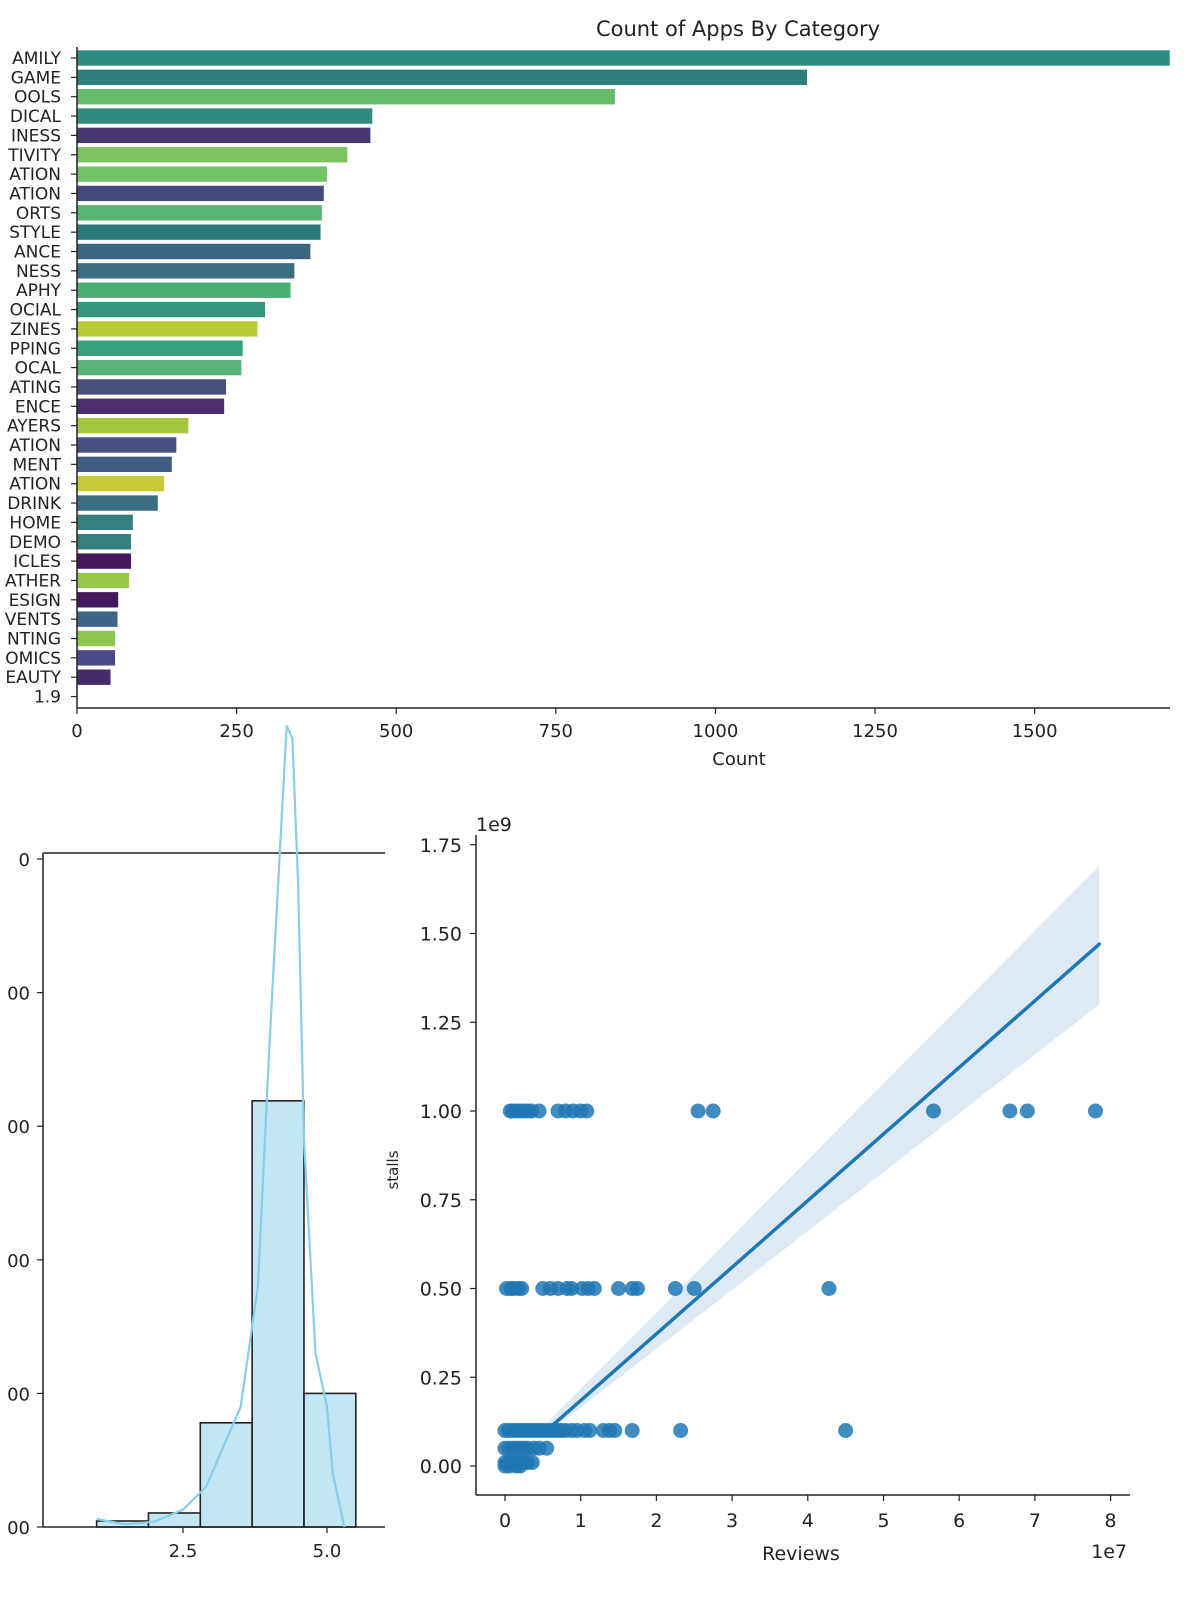  Describe the element at coordinates (236, 731) in the screenshot. I see `x-tick-label: 250` at that location.